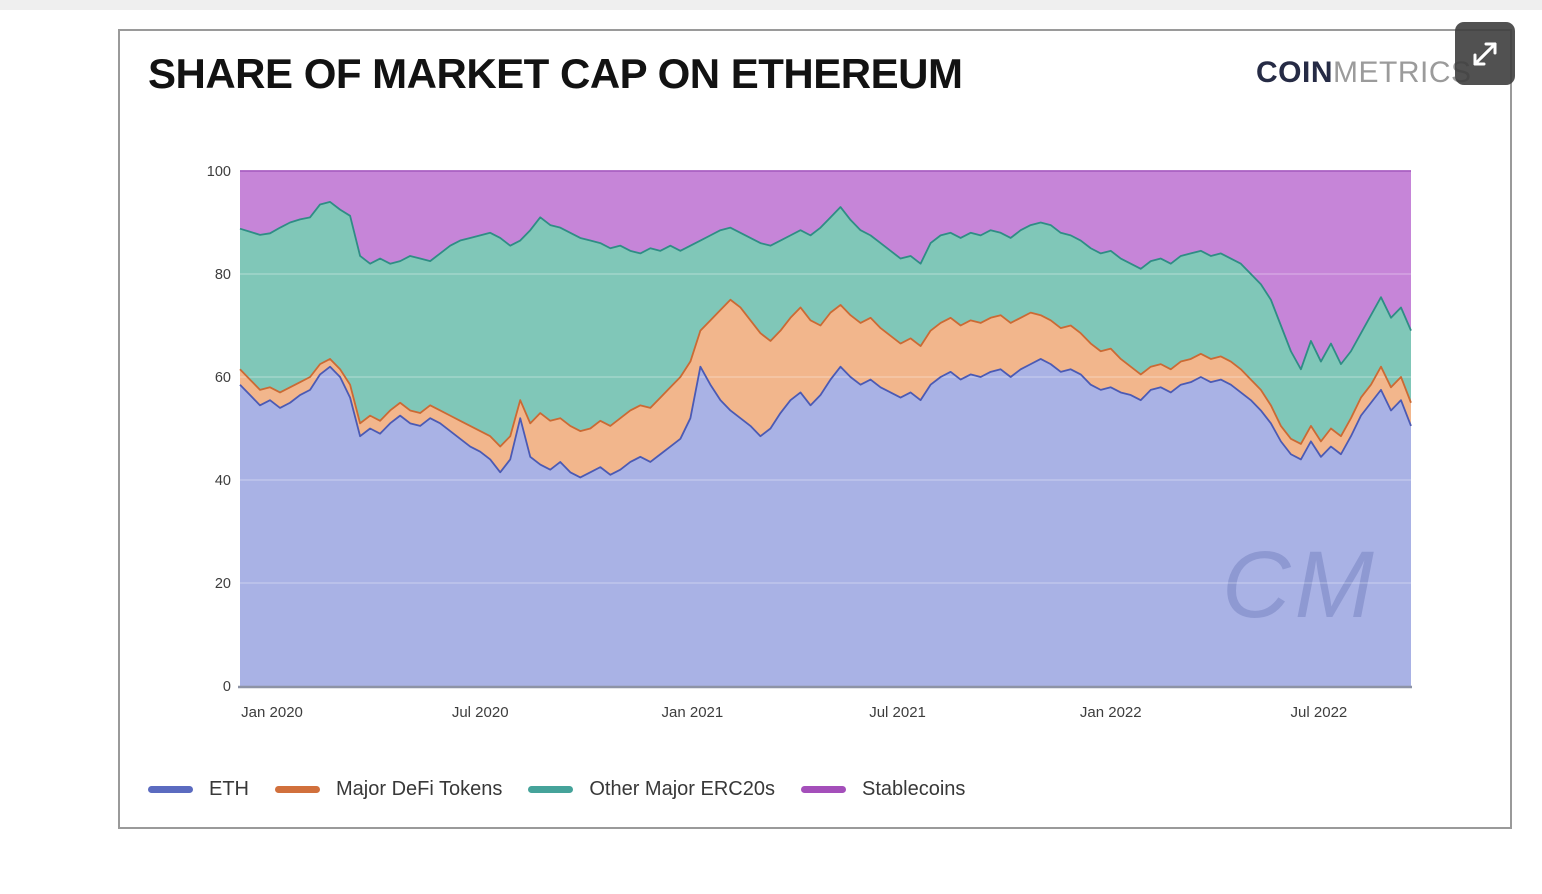 The width and height of the screenshot is (1542, 894). What do you see at coordinates (682, 789) in the screenshot?
I see `legend-label: Other Major ERC20s` at bounding box center [682, 789].